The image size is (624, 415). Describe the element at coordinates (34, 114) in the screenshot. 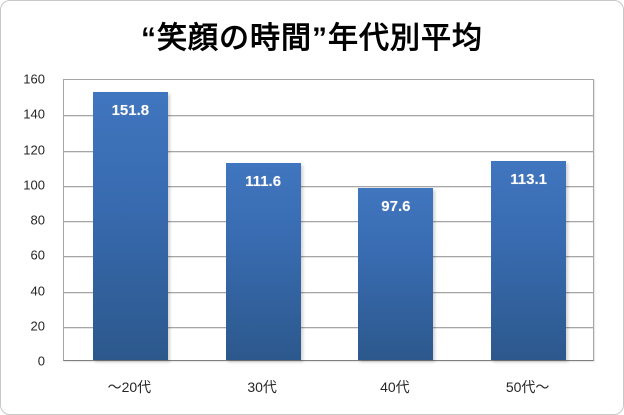

I see `y-axis-tick-label: 140` at that location.